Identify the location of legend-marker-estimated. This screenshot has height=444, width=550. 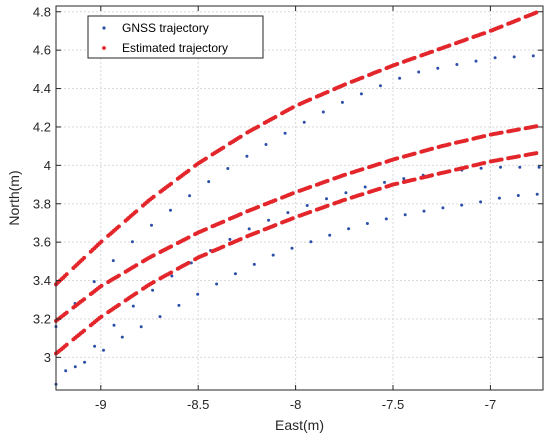
(104, 48).